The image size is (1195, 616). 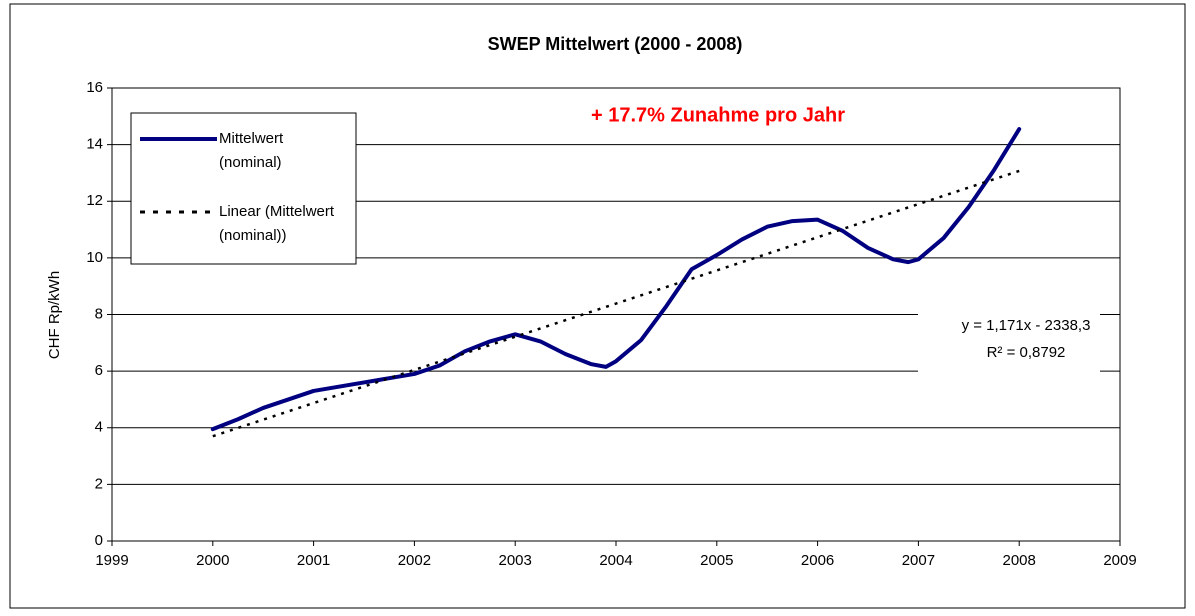 What do you see at coordinates (99, 370) in the screenshot?
I see `y-tick-label: 6` at bounding box center [99, 370].